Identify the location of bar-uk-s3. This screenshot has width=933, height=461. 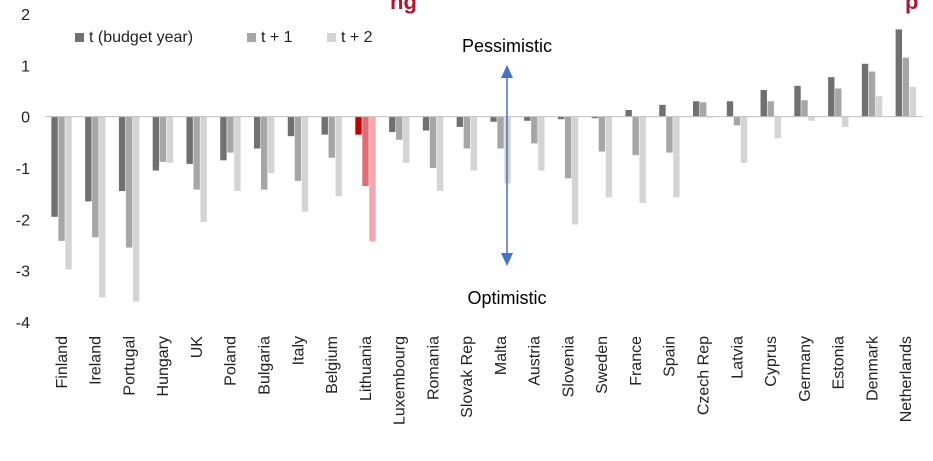
(203, 169).